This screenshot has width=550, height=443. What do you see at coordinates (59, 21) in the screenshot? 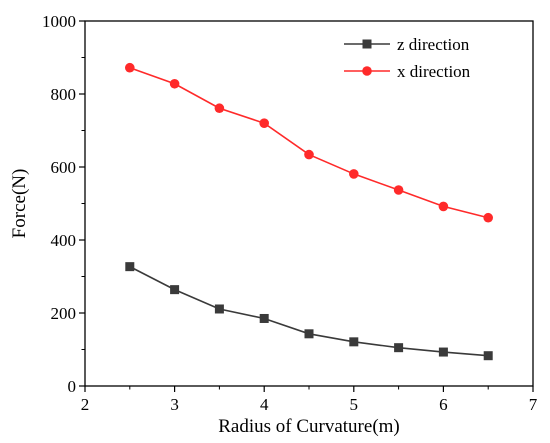
I see `y-tick-label: 1000` at bounding box center [59, 21].